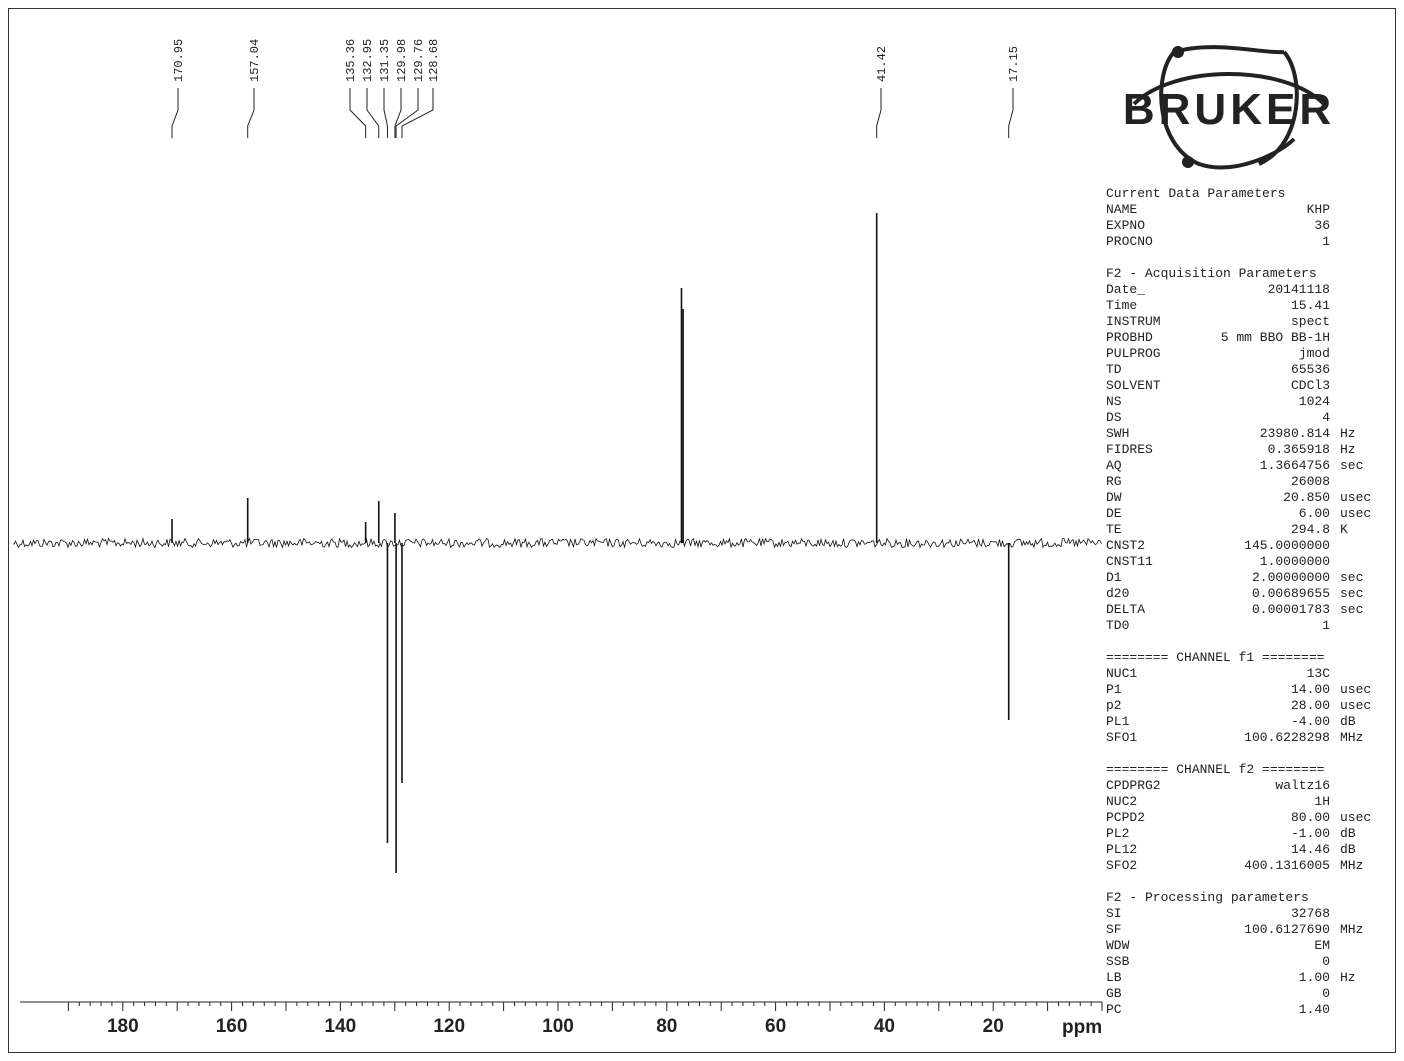  What do you see at coordinates (385, 60) in the screenshot?
I see `peak-label-4: 131.35` at bounding box center [385, 60].